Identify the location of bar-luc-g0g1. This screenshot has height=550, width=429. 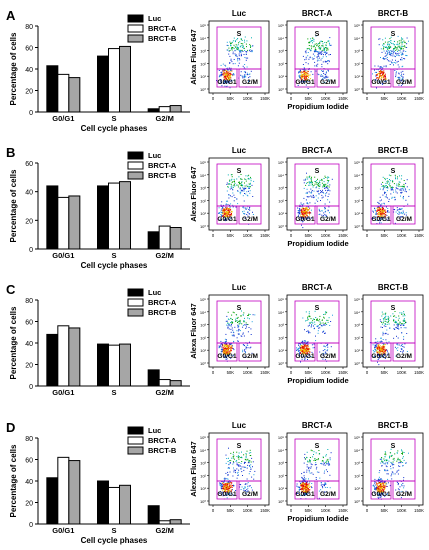
(52, 217).